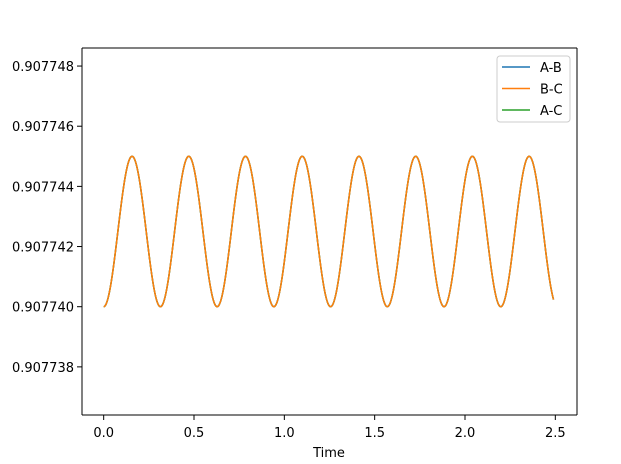  Describe the element at coordinates (284, 433) in the screenshot. I see `x-tick-label: 1.0` at that location.